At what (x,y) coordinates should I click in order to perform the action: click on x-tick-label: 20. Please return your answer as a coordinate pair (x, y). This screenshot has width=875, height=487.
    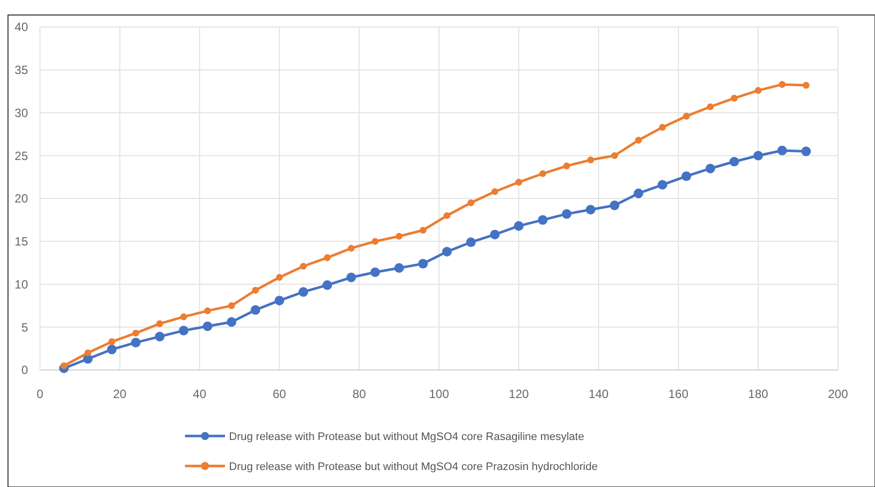
    Looking at the image, I should click on (120, 394).